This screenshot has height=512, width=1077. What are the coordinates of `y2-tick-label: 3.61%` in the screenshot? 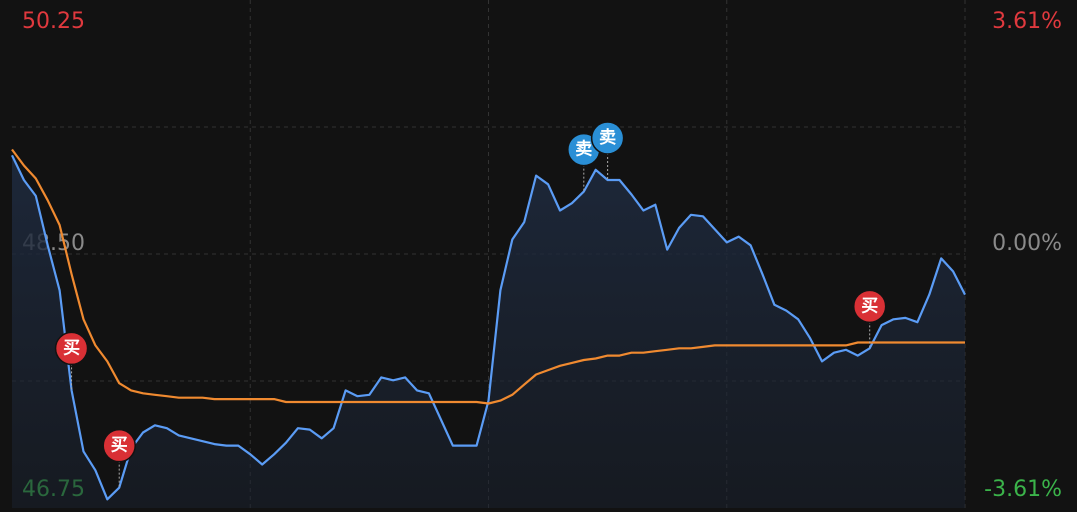 It's located at (1027, 21).